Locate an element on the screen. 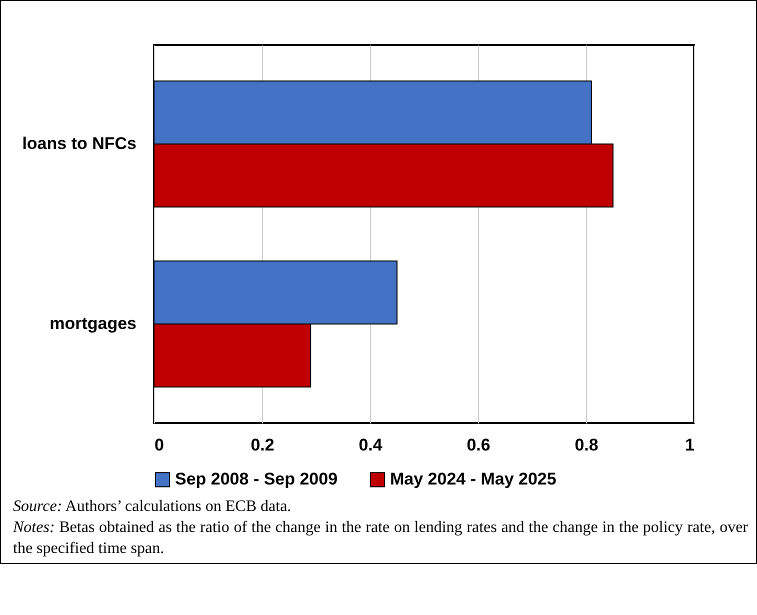 The height and width of the screenshot is (615, 757). x-tick-label: 0.4 is located at coordinates (370, 445).